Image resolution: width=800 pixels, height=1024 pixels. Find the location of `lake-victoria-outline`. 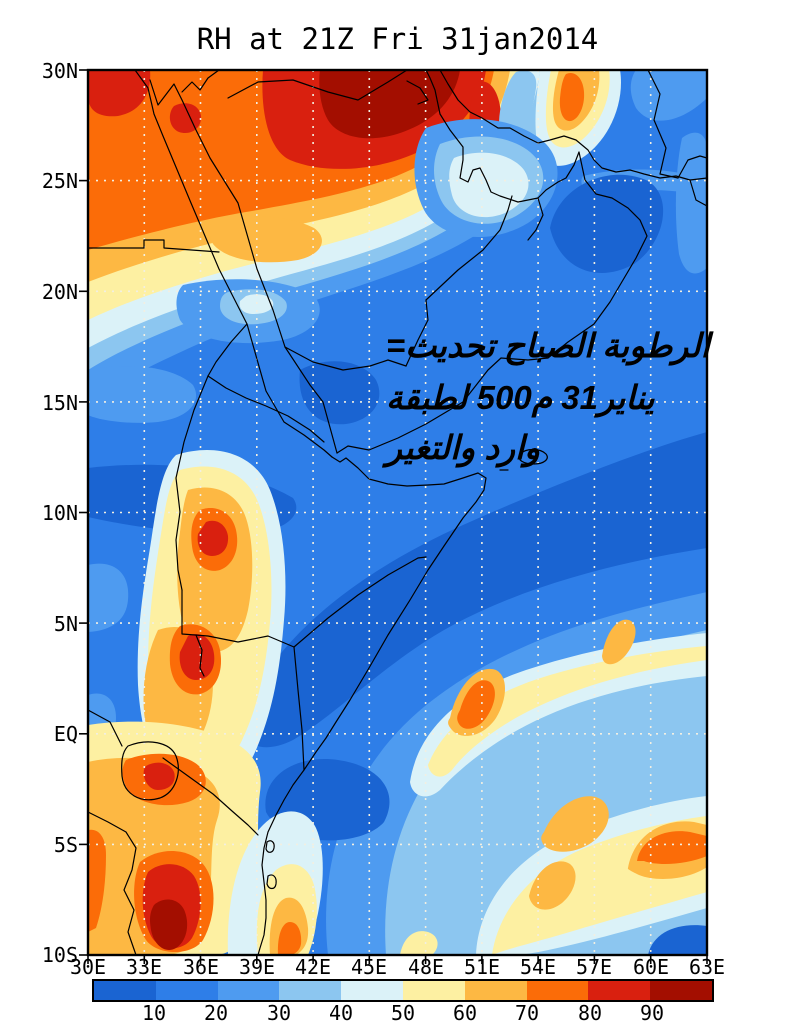

lake-victoria-outline is located at coordinates (150, 771).